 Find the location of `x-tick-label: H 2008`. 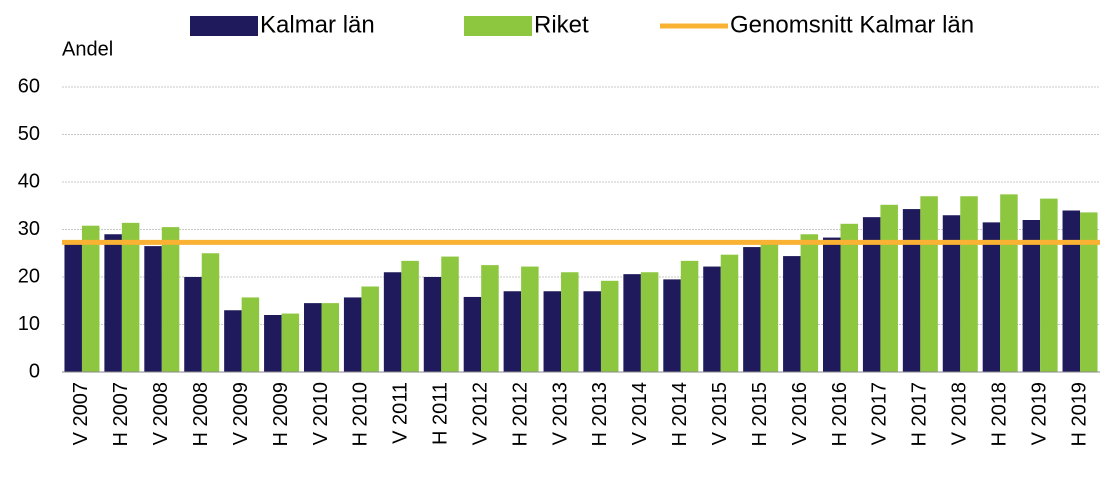

x-tick-label: H 2008 is located at coordinates (201, 414).